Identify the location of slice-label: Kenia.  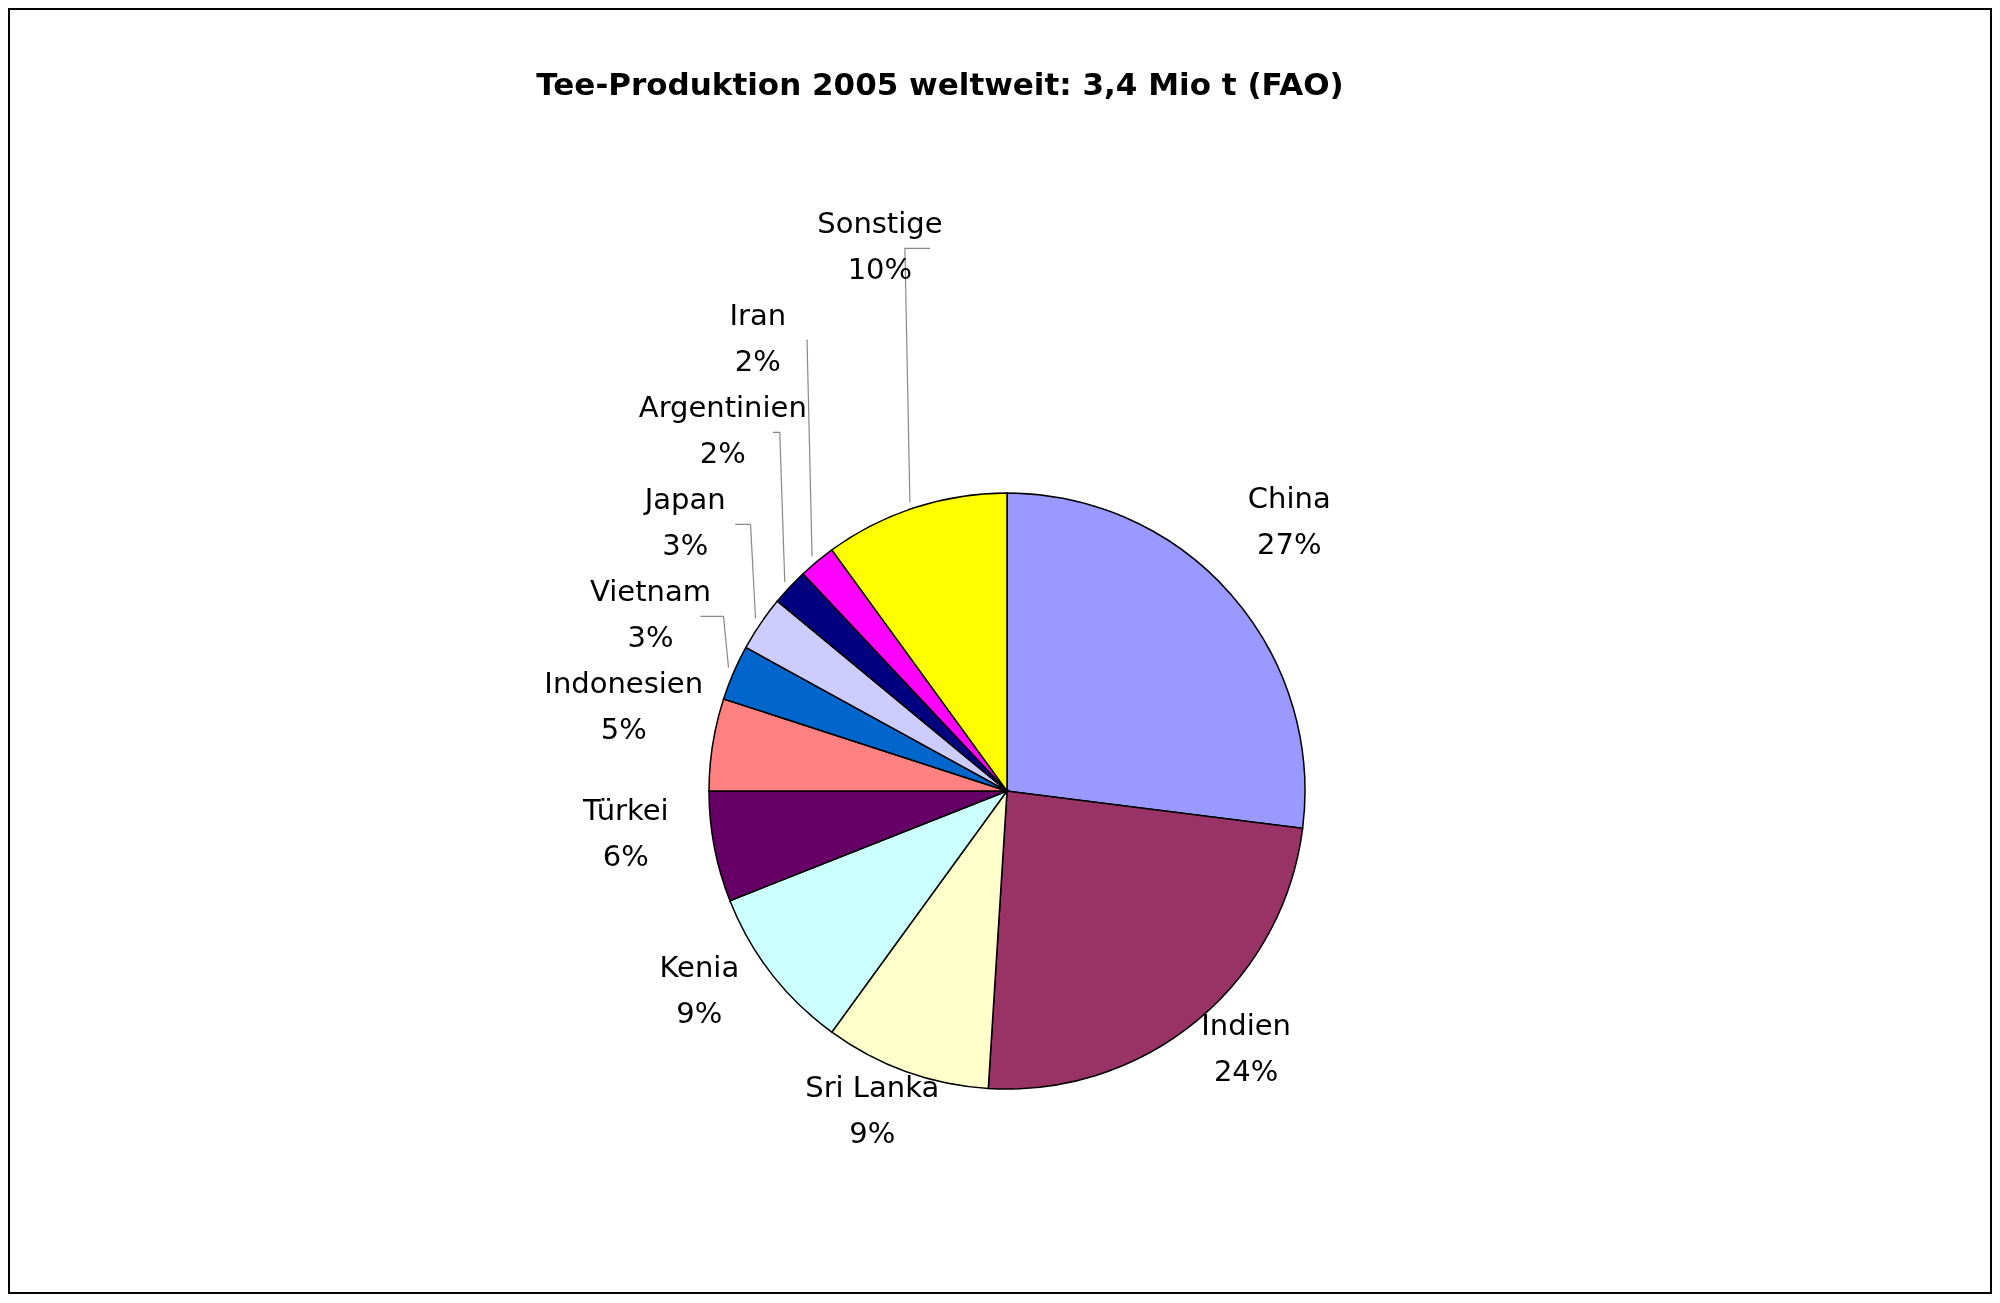
(699, 966).